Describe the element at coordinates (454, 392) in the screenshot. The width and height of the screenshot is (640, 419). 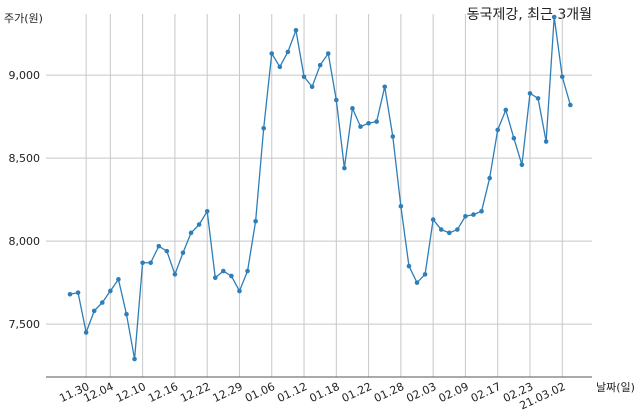
I see `x-tick-label: 02.09` at that location.